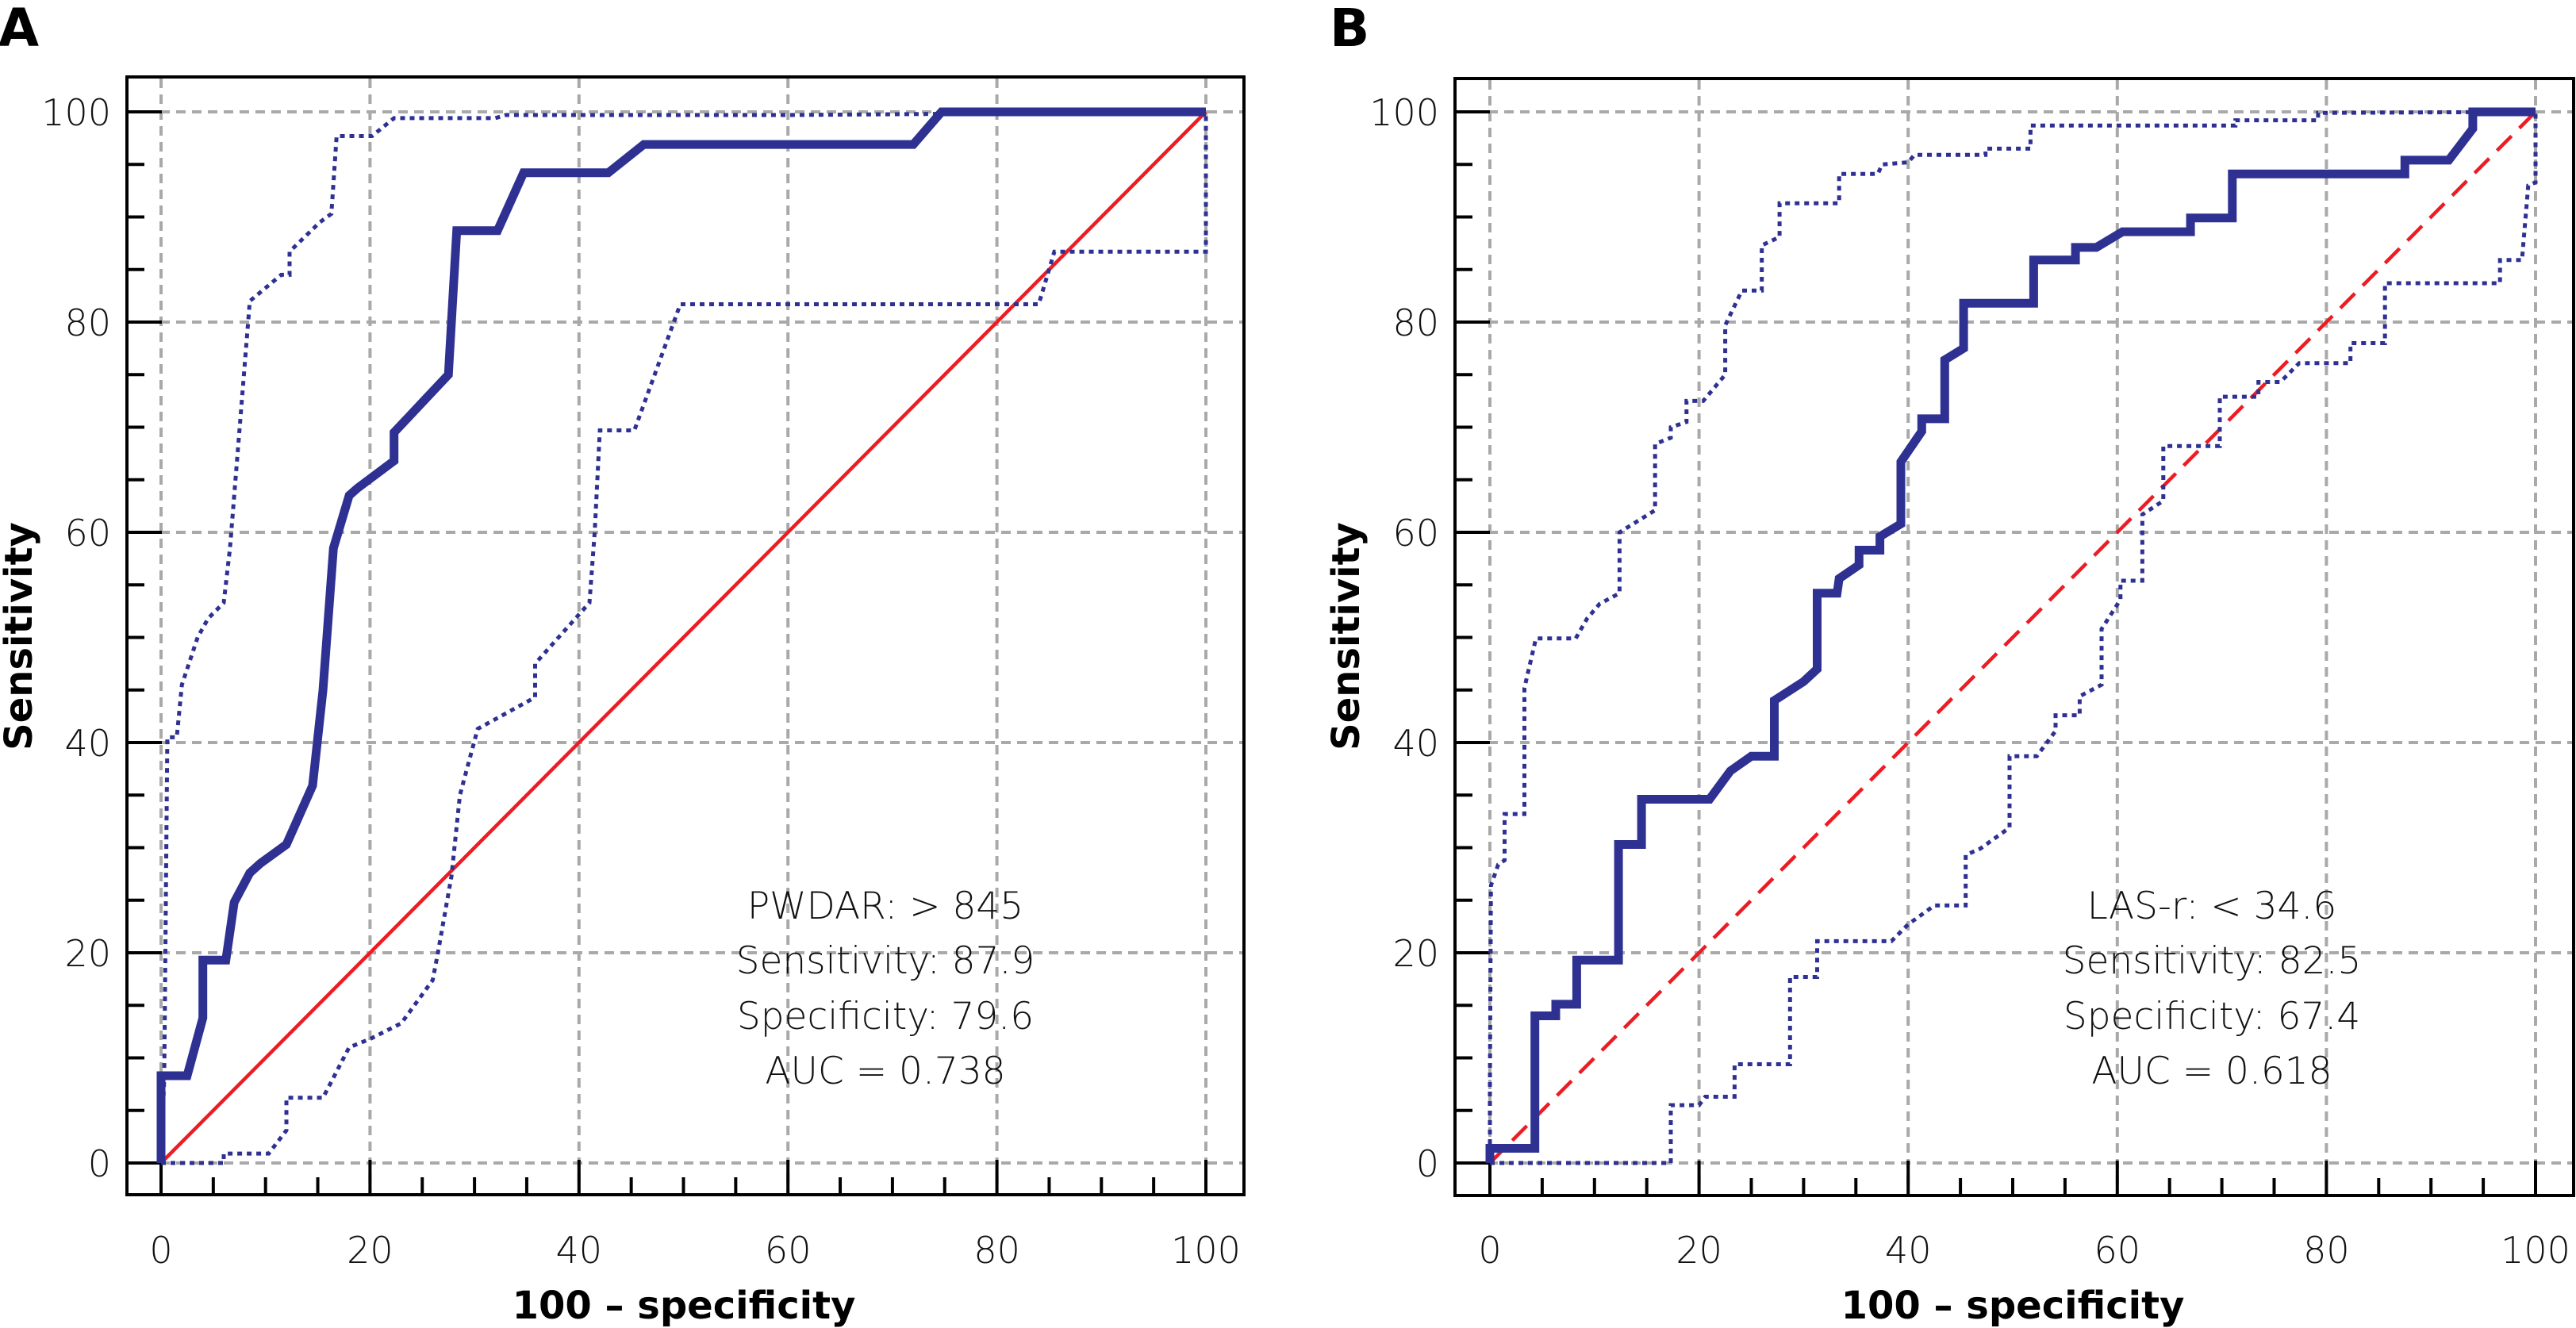 This screenshot has height=1328, width=2576. What do you see at coordinates (2211, 1071) in the screenshot?
I see `annotation-line: AUC = 0.618` at bounding box center [2211, 1071].